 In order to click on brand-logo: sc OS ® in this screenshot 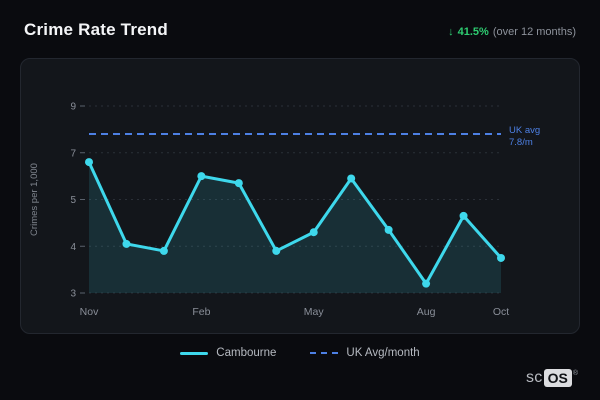, I will do `click(552, 378)`.